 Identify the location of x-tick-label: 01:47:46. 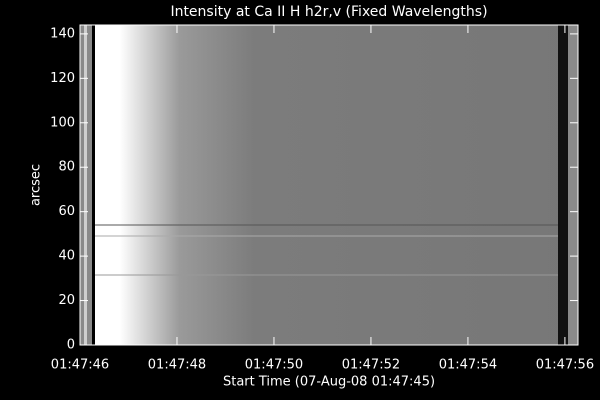
(80, 365).